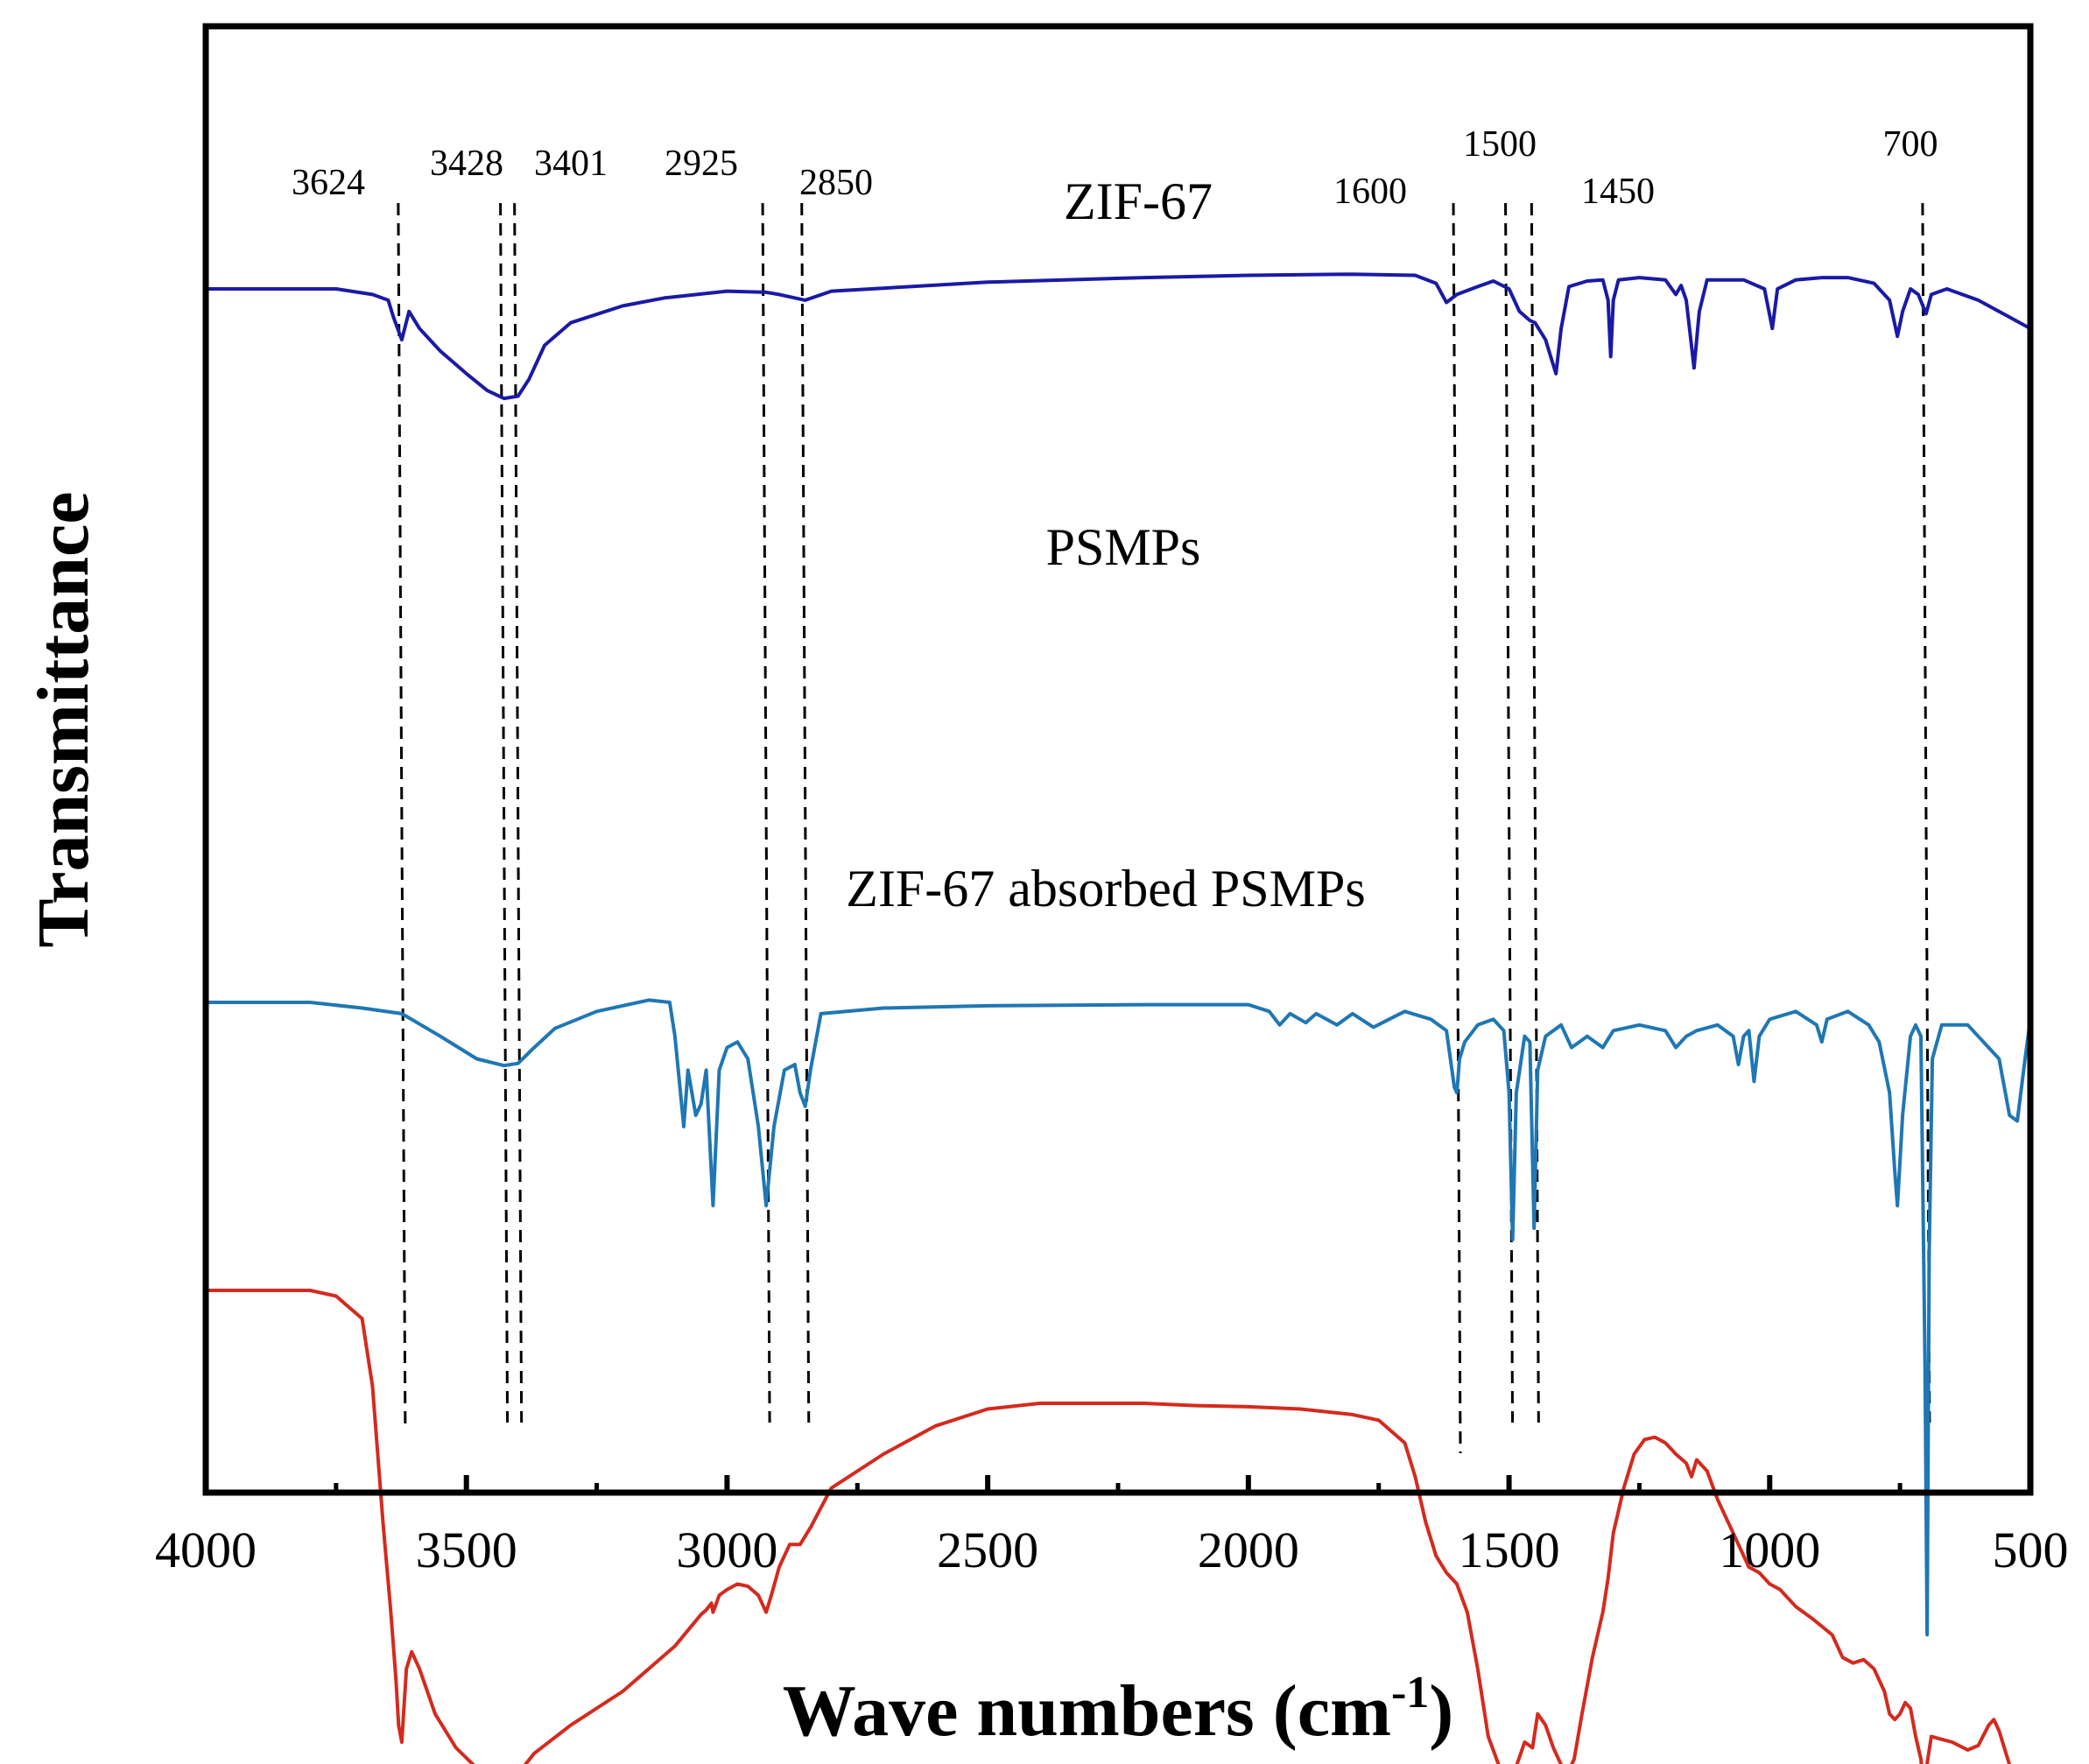  Describe the element at coordinates (1105, 889) in the screenshot. I see `series-label-3: ZIF-67 absorbed PSMPs` at that location.